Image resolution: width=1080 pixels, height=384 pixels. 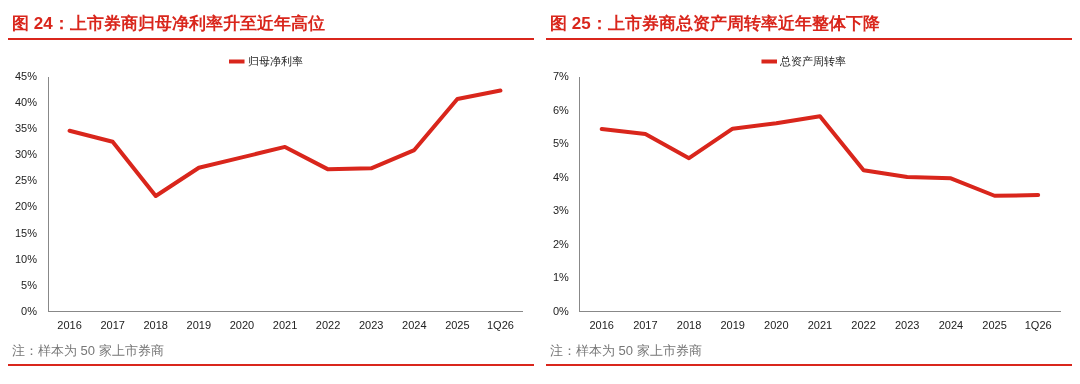 What do you see at coordinates (561, 176) in the screenshot?
I see `y-tick-label: 4%` at bounding box center [561, 176].